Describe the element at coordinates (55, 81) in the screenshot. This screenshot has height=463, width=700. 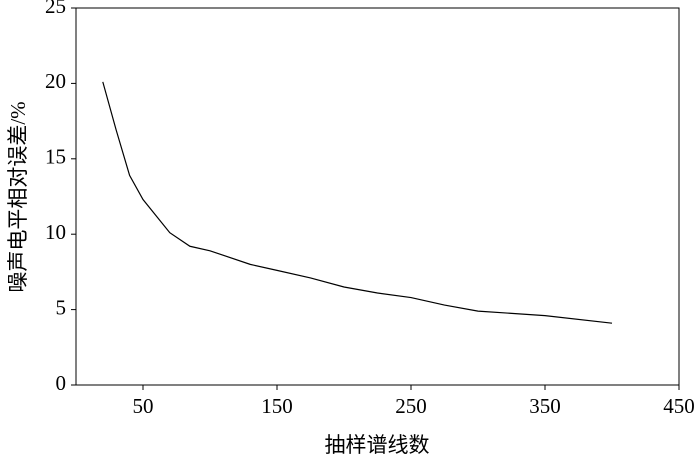
I see `y-tick-label: 20` at that location.